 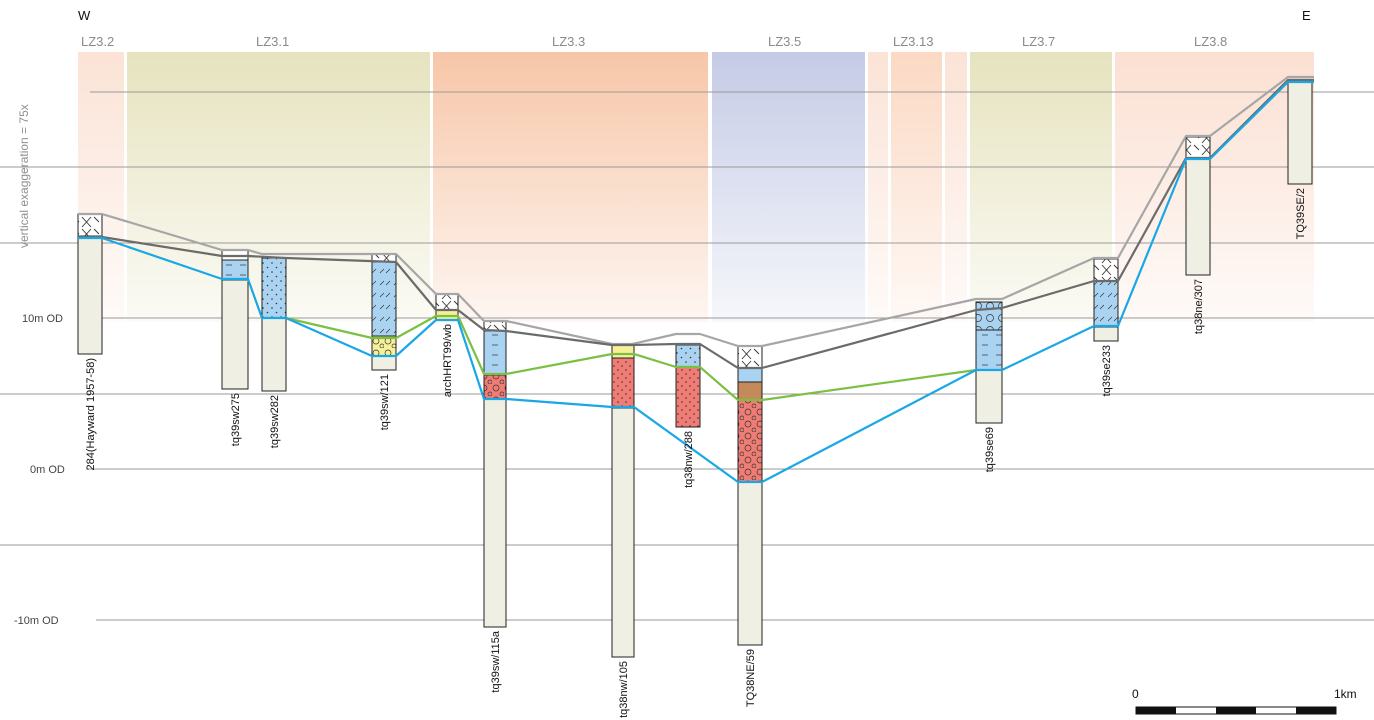 I want to click on scale-bar: 0 1km, so click(x=1244, y=701).